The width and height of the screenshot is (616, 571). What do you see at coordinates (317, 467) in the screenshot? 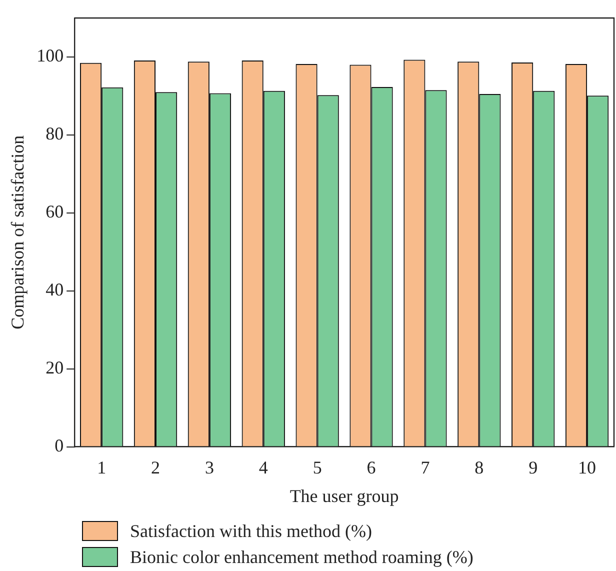
I see `x-tick-label: 5` at bounding box center [317, 467].